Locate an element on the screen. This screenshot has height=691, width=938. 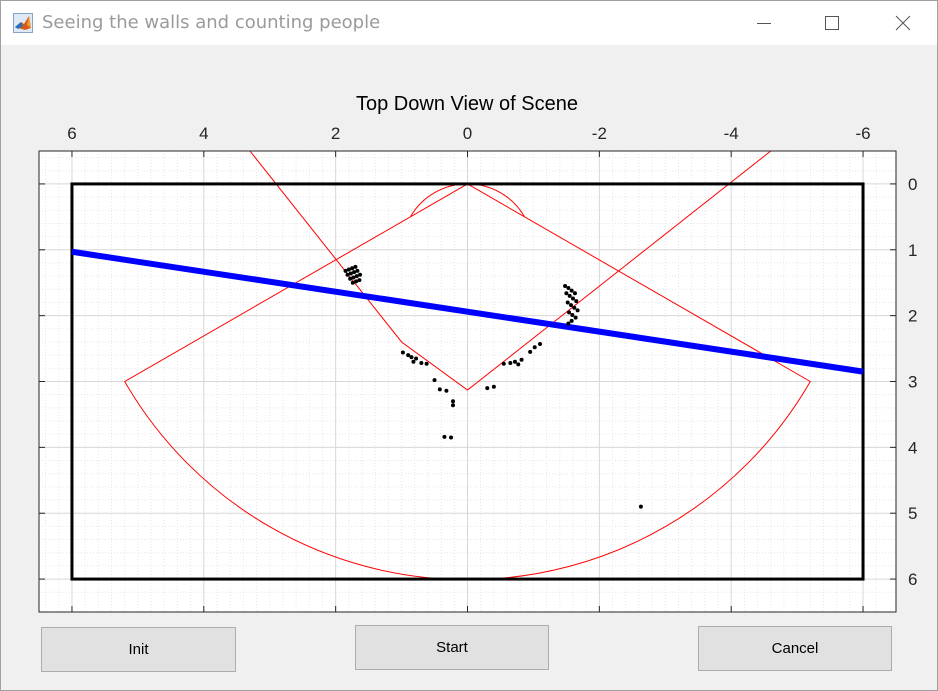
minimize-icon is located at coordinates (764, 23).